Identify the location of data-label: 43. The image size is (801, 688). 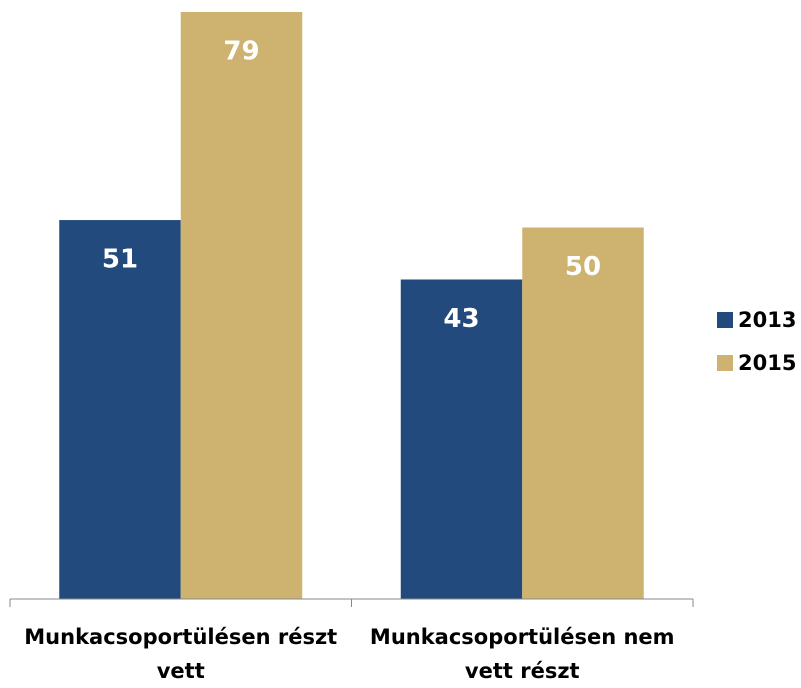
(461, 319).